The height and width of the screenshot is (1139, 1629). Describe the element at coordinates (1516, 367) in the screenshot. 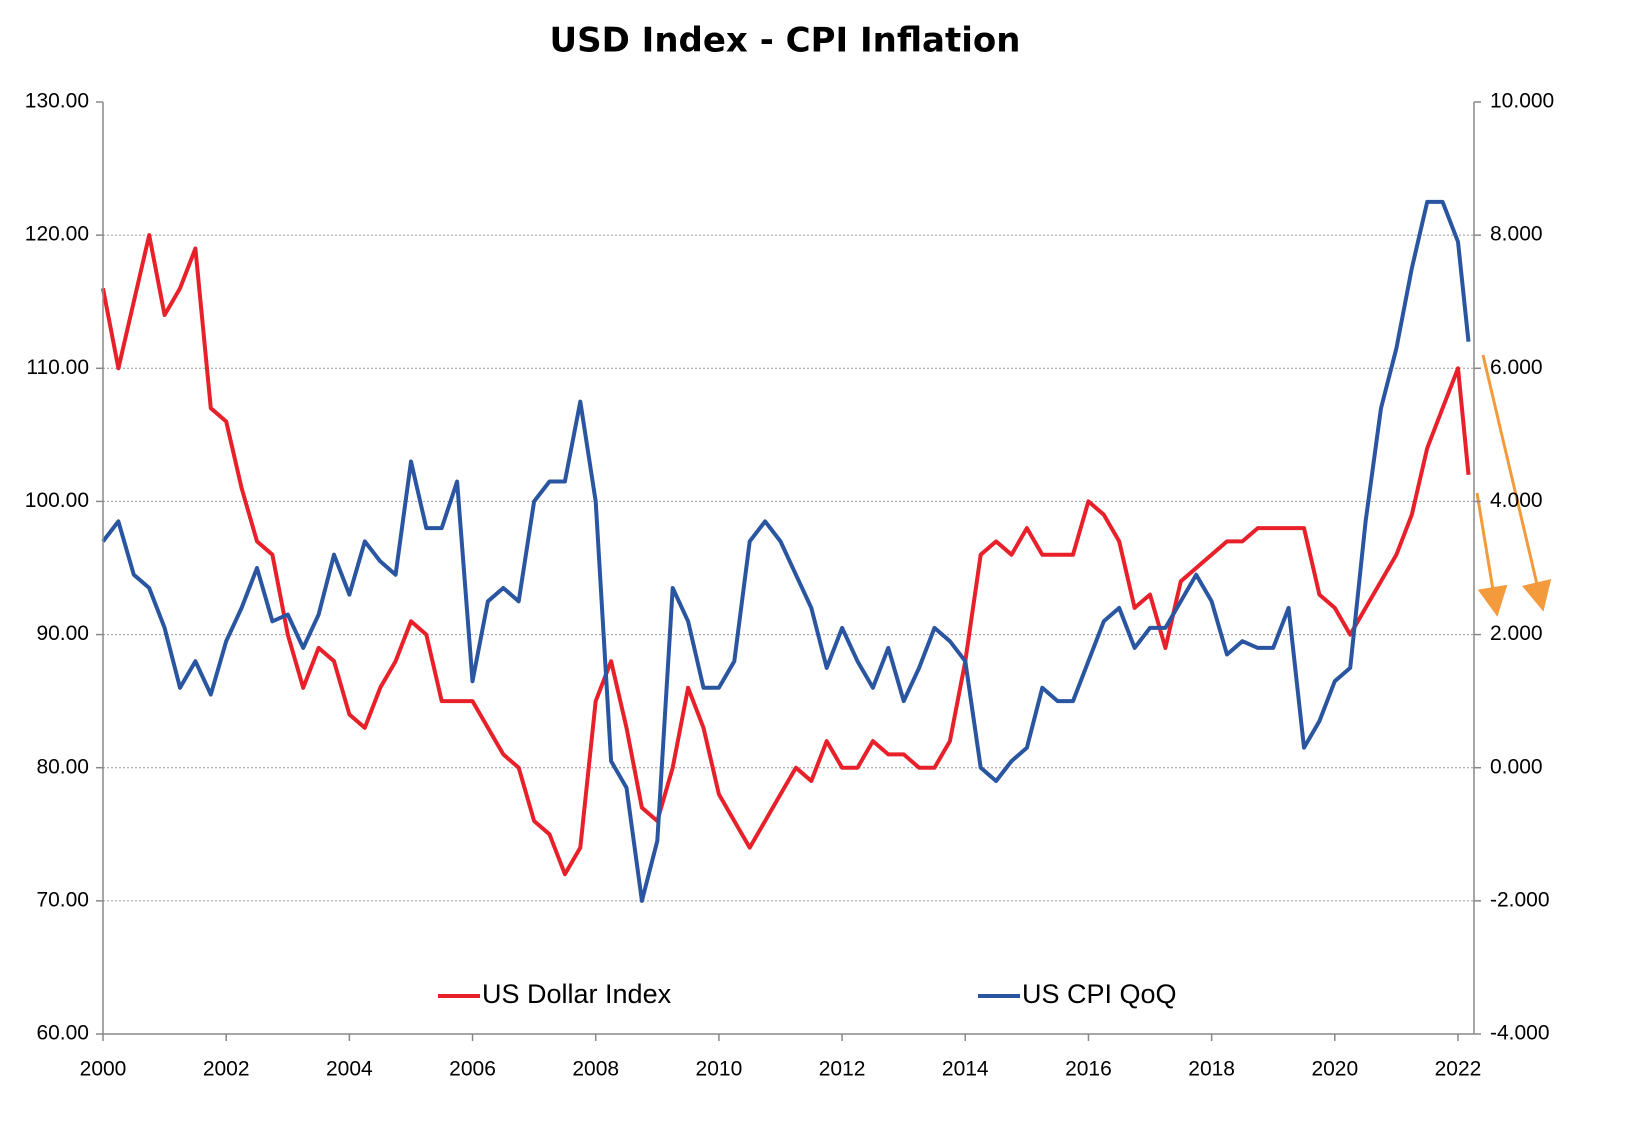

I see `y2-tick-label: 6.000` at that location.